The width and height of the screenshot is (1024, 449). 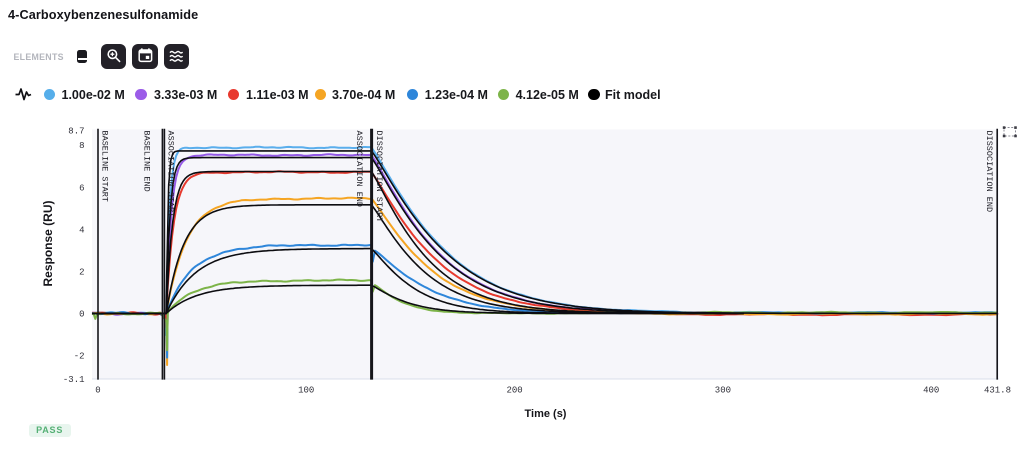 What do you see at coordinates (147, 161) in the screenshot?
I see `svg-text: BASELINE END` at bounding box center [147, 161].